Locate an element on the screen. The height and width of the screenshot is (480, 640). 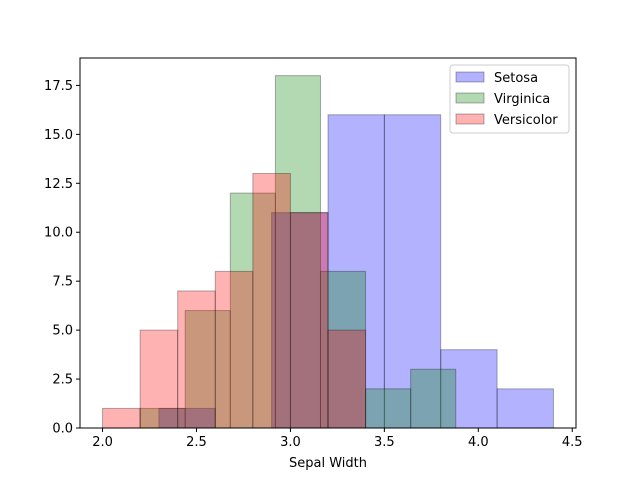
x-tick-label: 3.5 is located at coordinates (384, 442).